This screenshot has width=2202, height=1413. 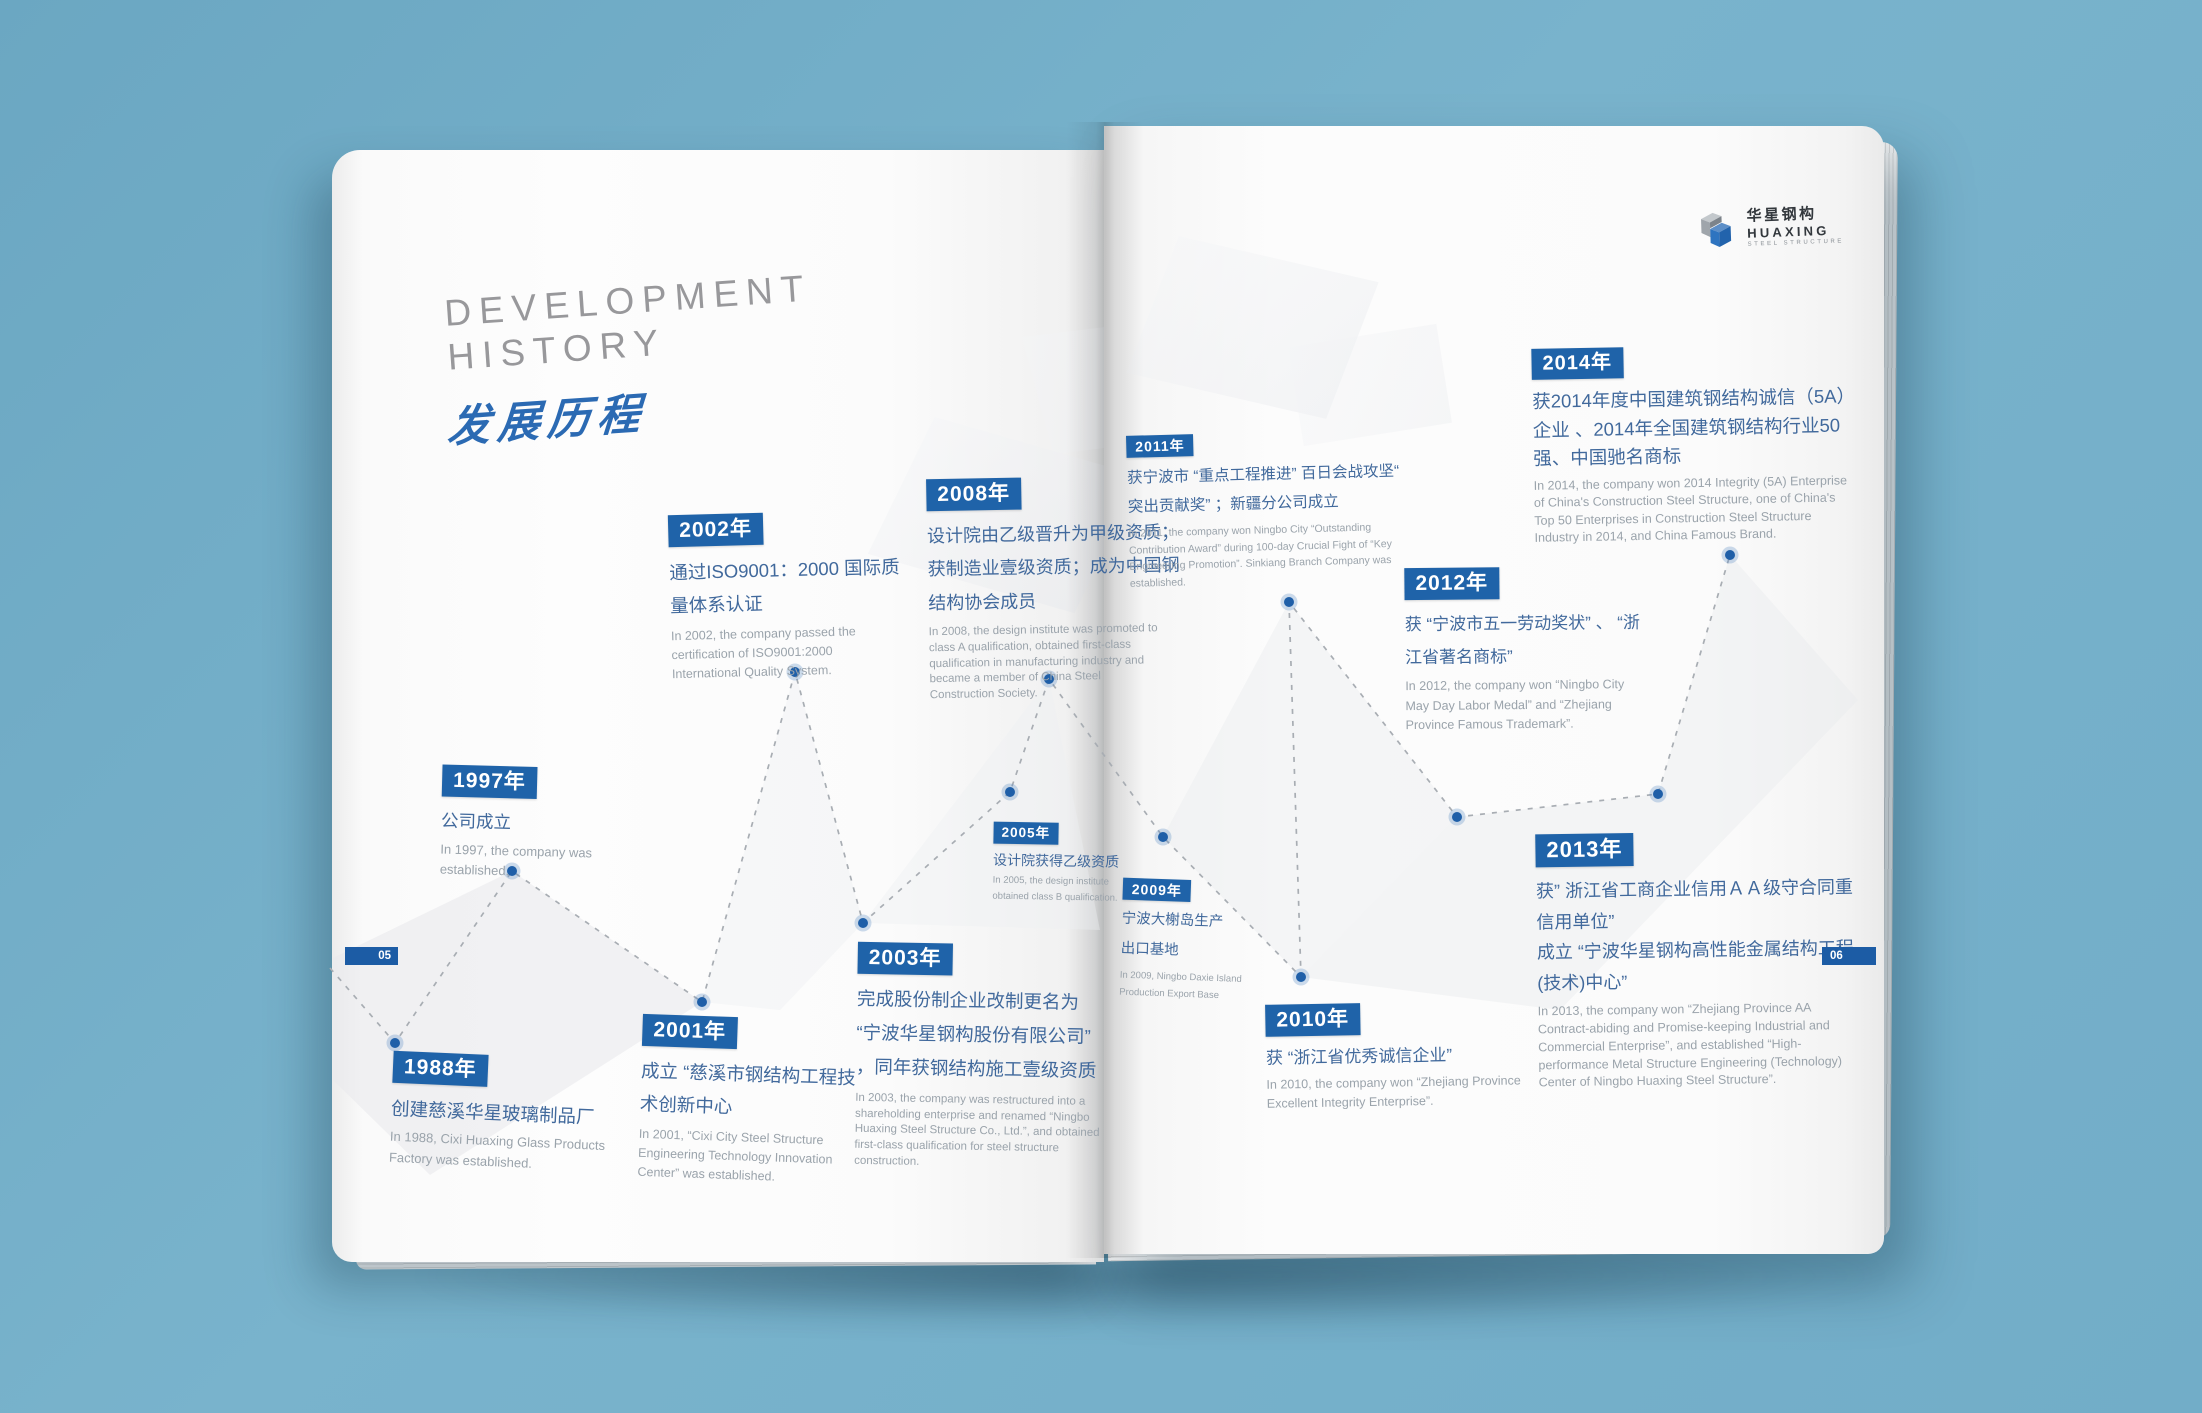 What do you see at coordinates (1452, 584) in the screenshot?
I see `year-badge: 2012年` at bounding box center [1452, 584].